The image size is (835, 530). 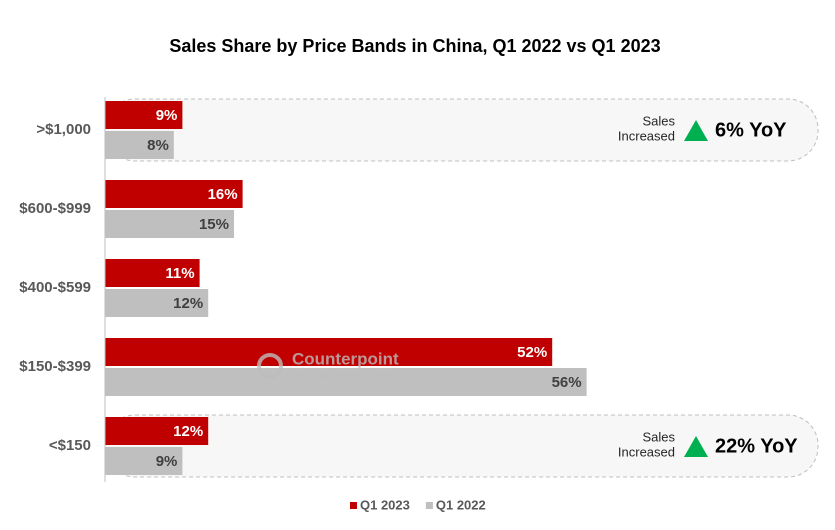 What do you see at coordinates (756, 446) in the screenshot?
I see `annotation-change: 22% YoY` at bounding box center [756, 446].